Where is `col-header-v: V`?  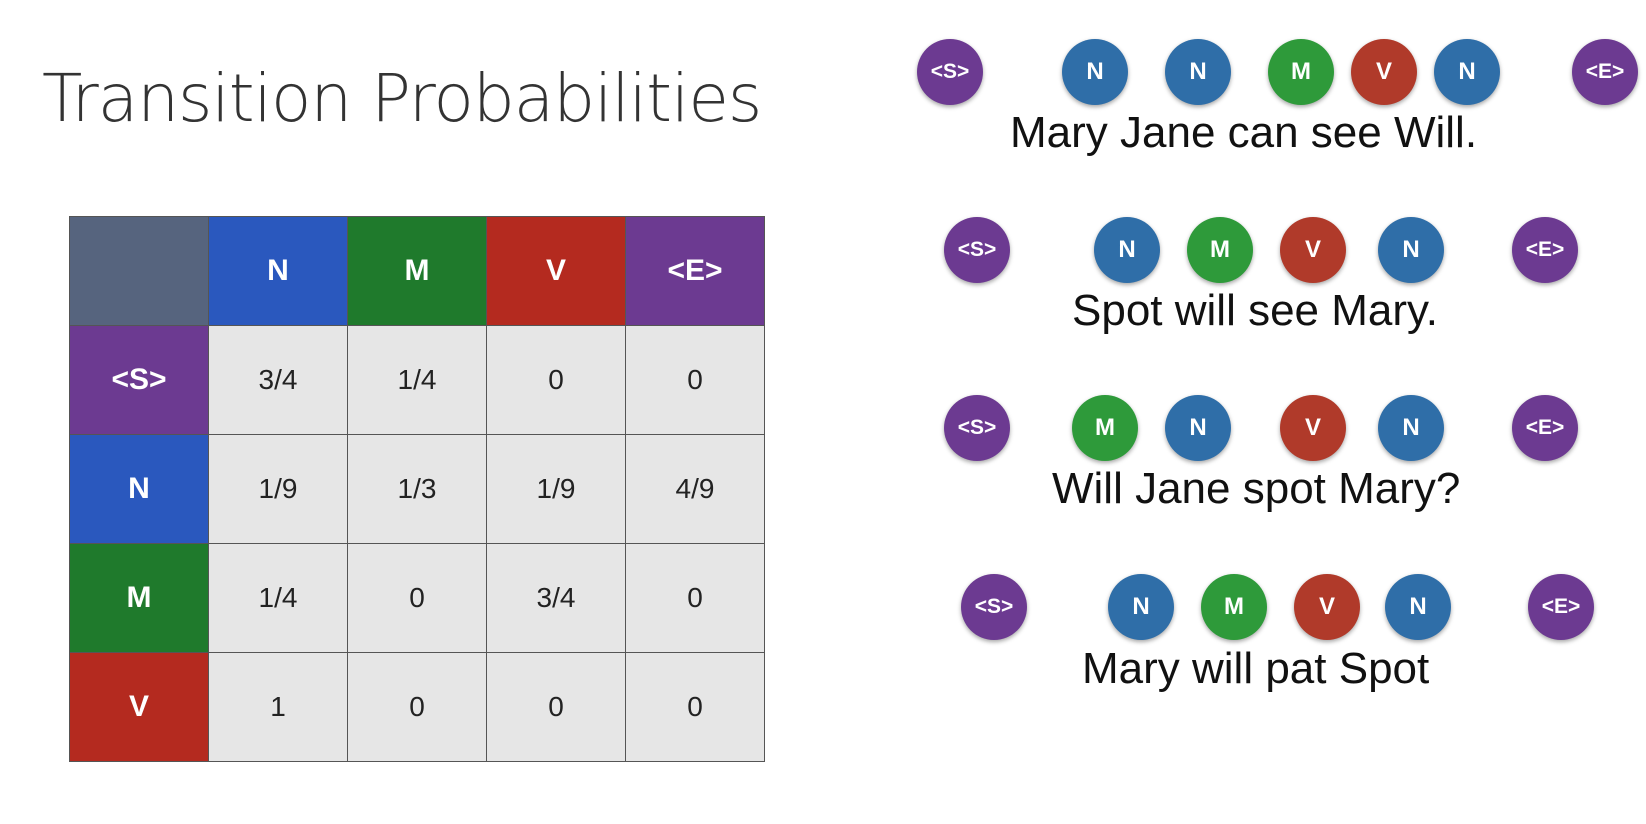 col-header-v: V is located at coordinates (556, 271).